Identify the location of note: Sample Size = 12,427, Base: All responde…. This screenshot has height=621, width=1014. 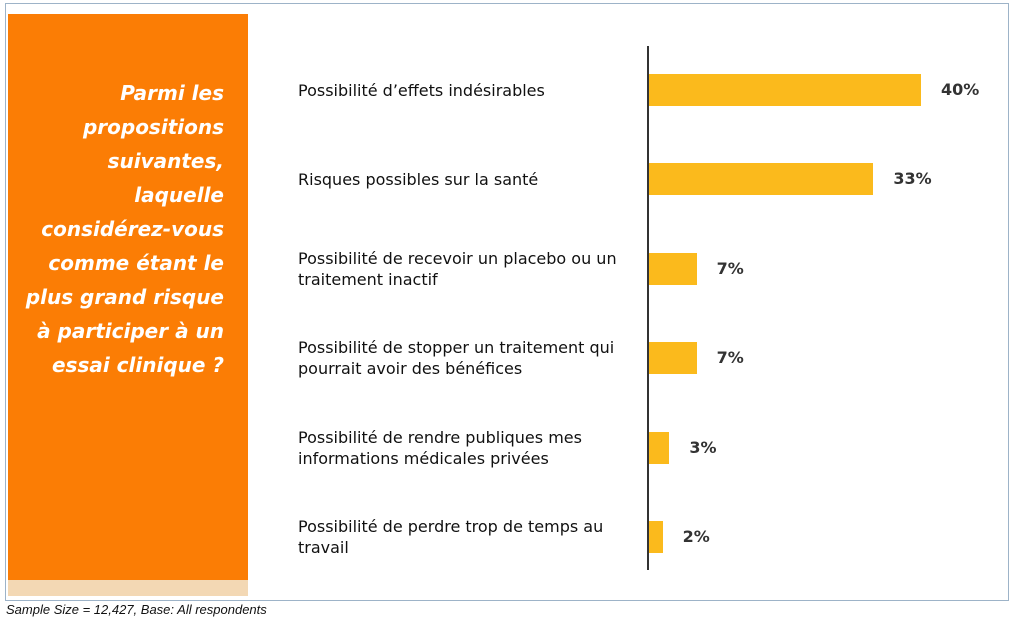
(136, 609).